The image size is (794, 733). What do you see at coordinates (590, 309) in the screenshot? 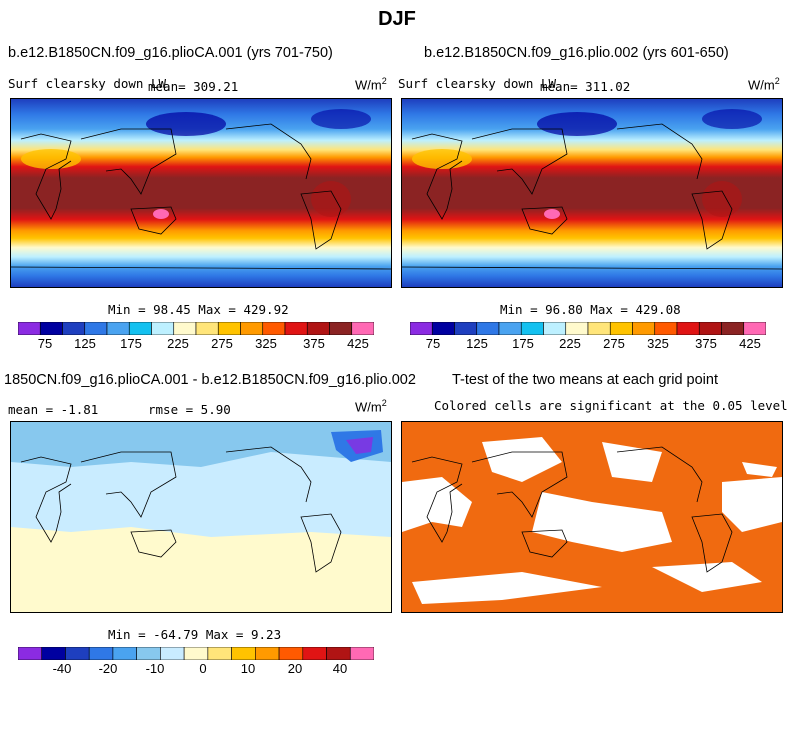
I see `panel2-stats: Min = 96.80 Max = 429.08` at bounding box center [590, 309].